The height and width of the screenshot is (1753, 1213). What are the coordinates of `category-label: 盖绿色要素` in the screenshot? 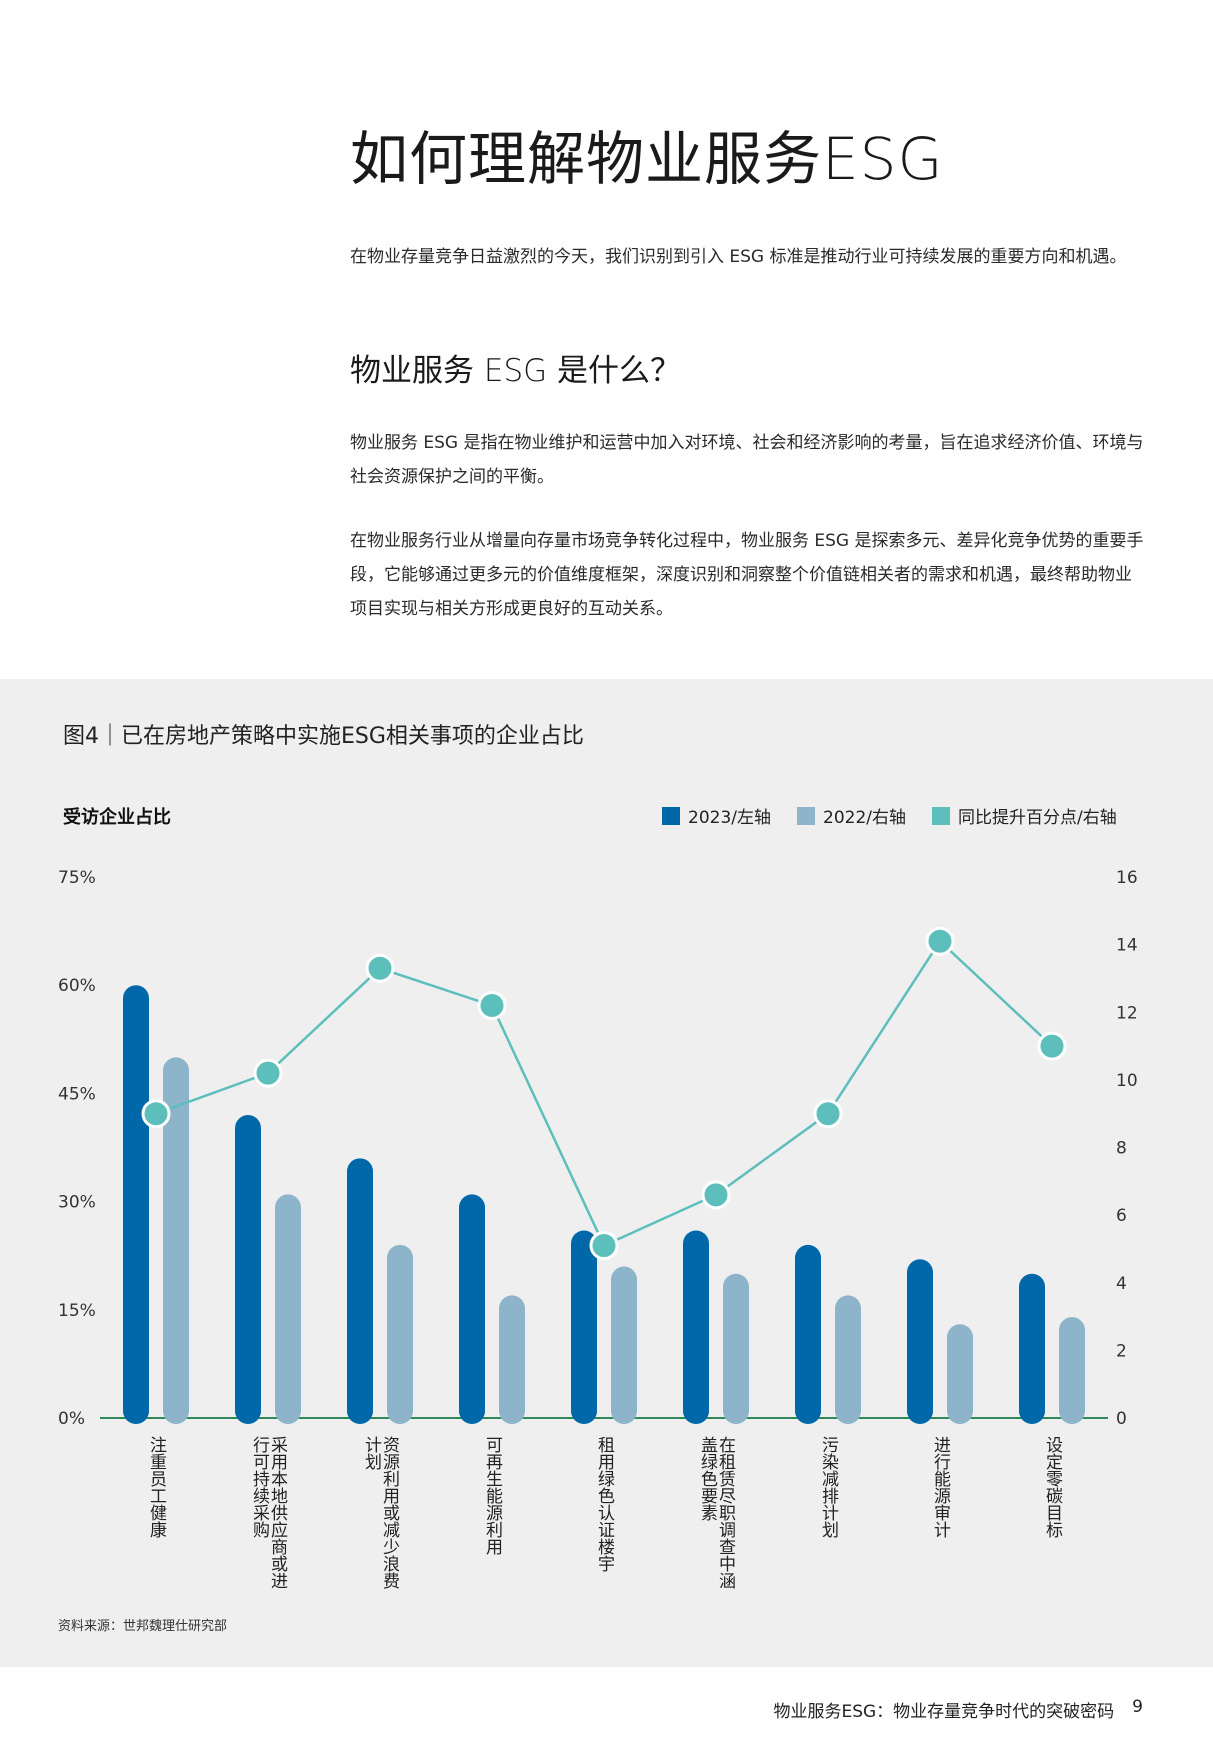 It's located at (707, 1478).